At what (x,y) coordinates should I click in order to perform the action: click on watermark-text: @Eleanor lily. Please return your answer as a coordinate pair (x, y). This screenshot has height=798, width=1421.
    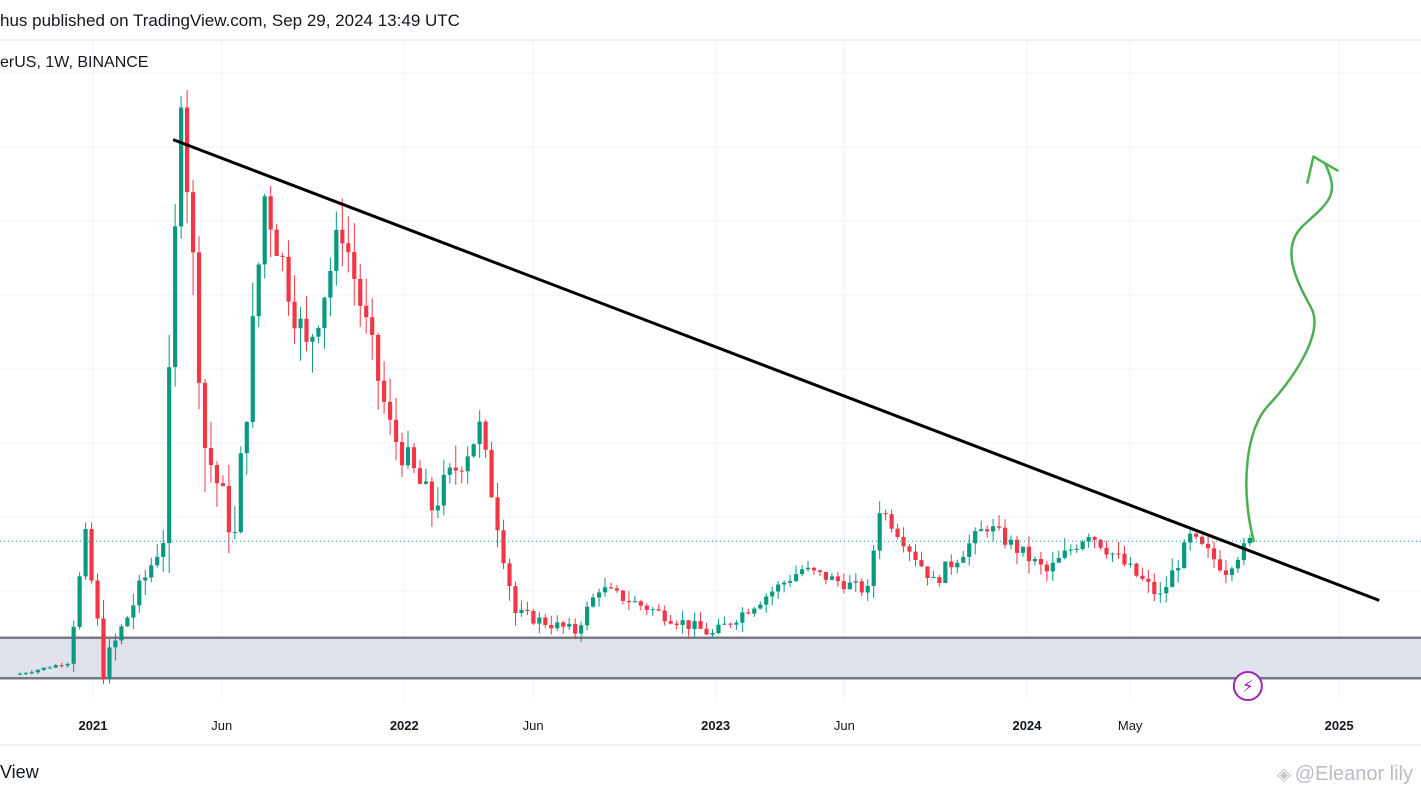
    Looking at the image, I should click on (1353, 774).